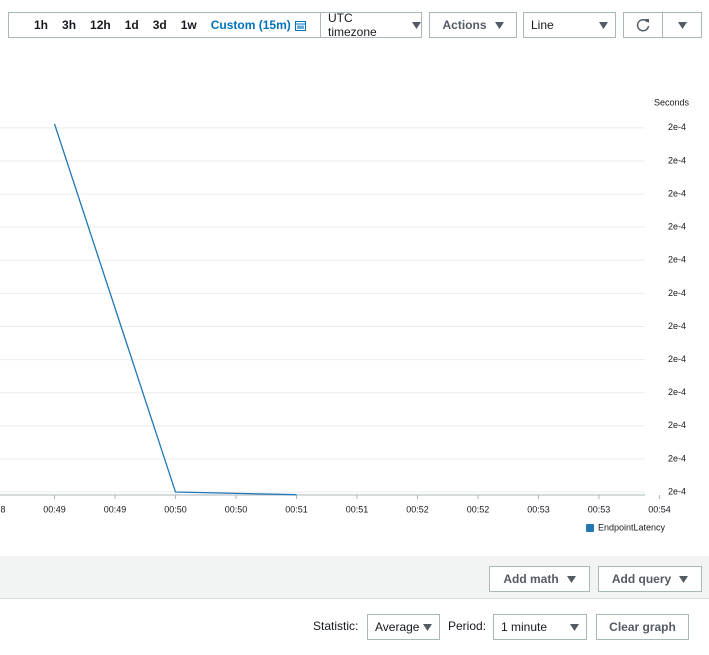  Describe the element at coordinates (188, 25) in the screenshot. I see `range-button: 1w` at that location.